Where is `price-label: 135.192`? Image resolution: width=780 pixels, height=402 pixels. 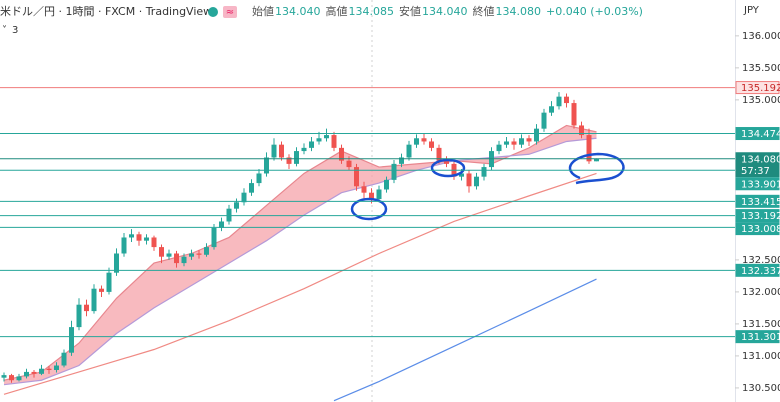 price-label: 135.192 is located at coordinates (760, 88).